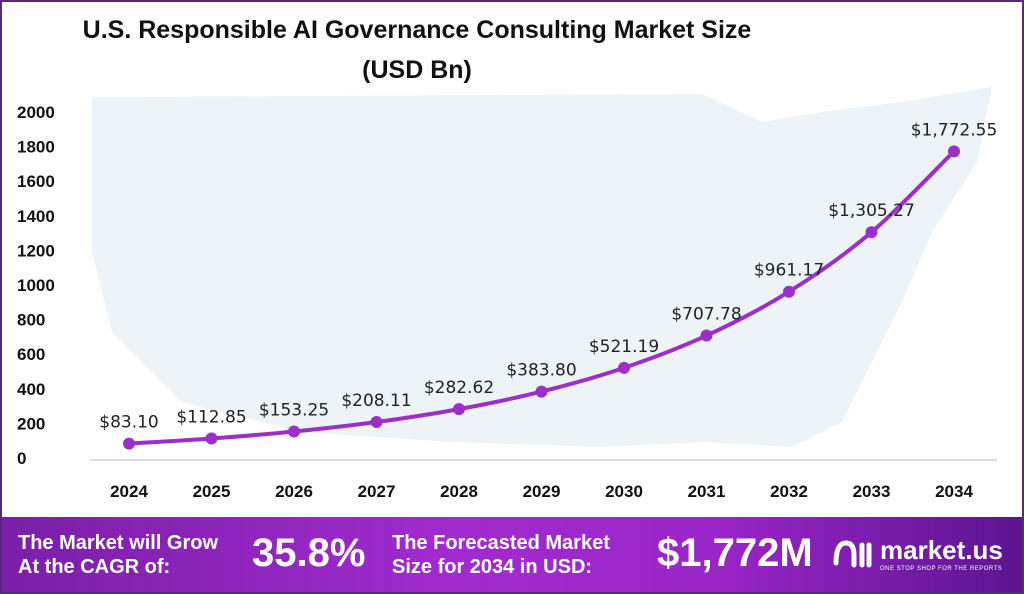 The image size is (1024, 594). I want to click on data-label: $208.11, so click(376, 401).